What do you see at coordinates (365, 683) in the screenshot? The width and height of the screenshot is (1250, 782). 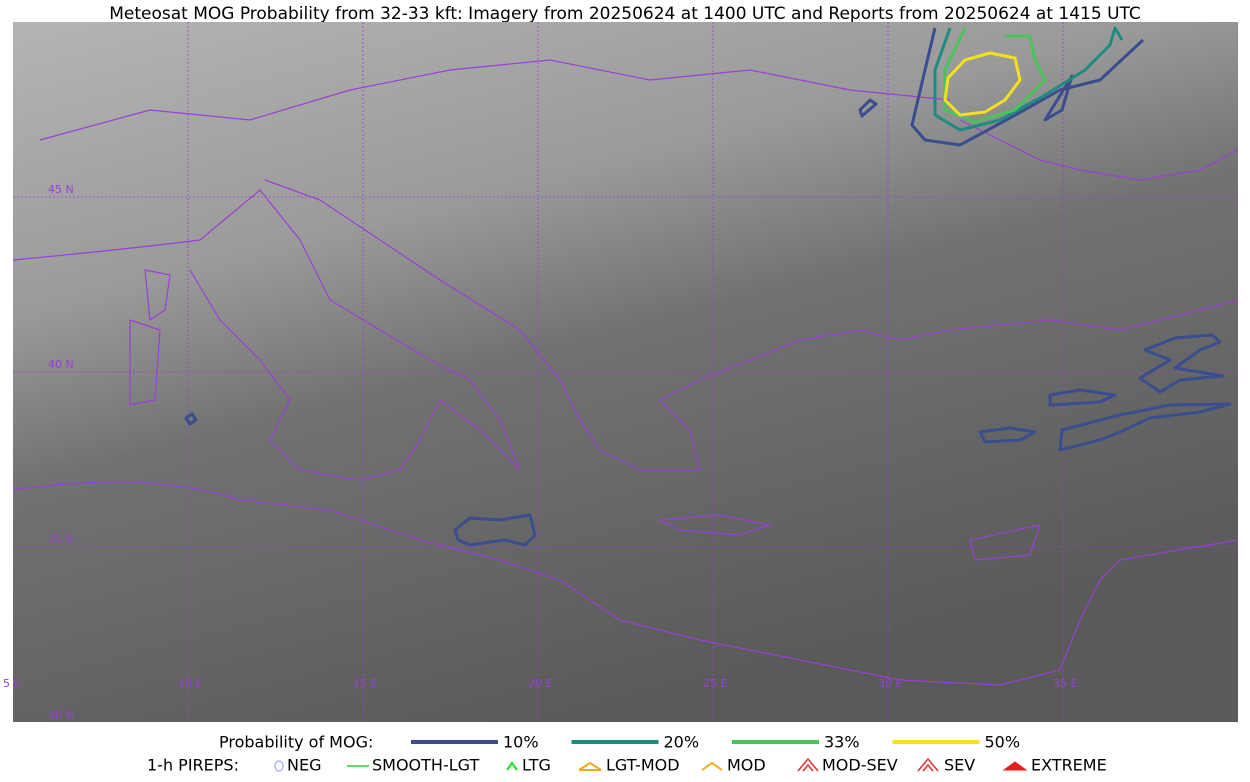 I see `lon-label: 15 E` at bounding box center [365, 683].